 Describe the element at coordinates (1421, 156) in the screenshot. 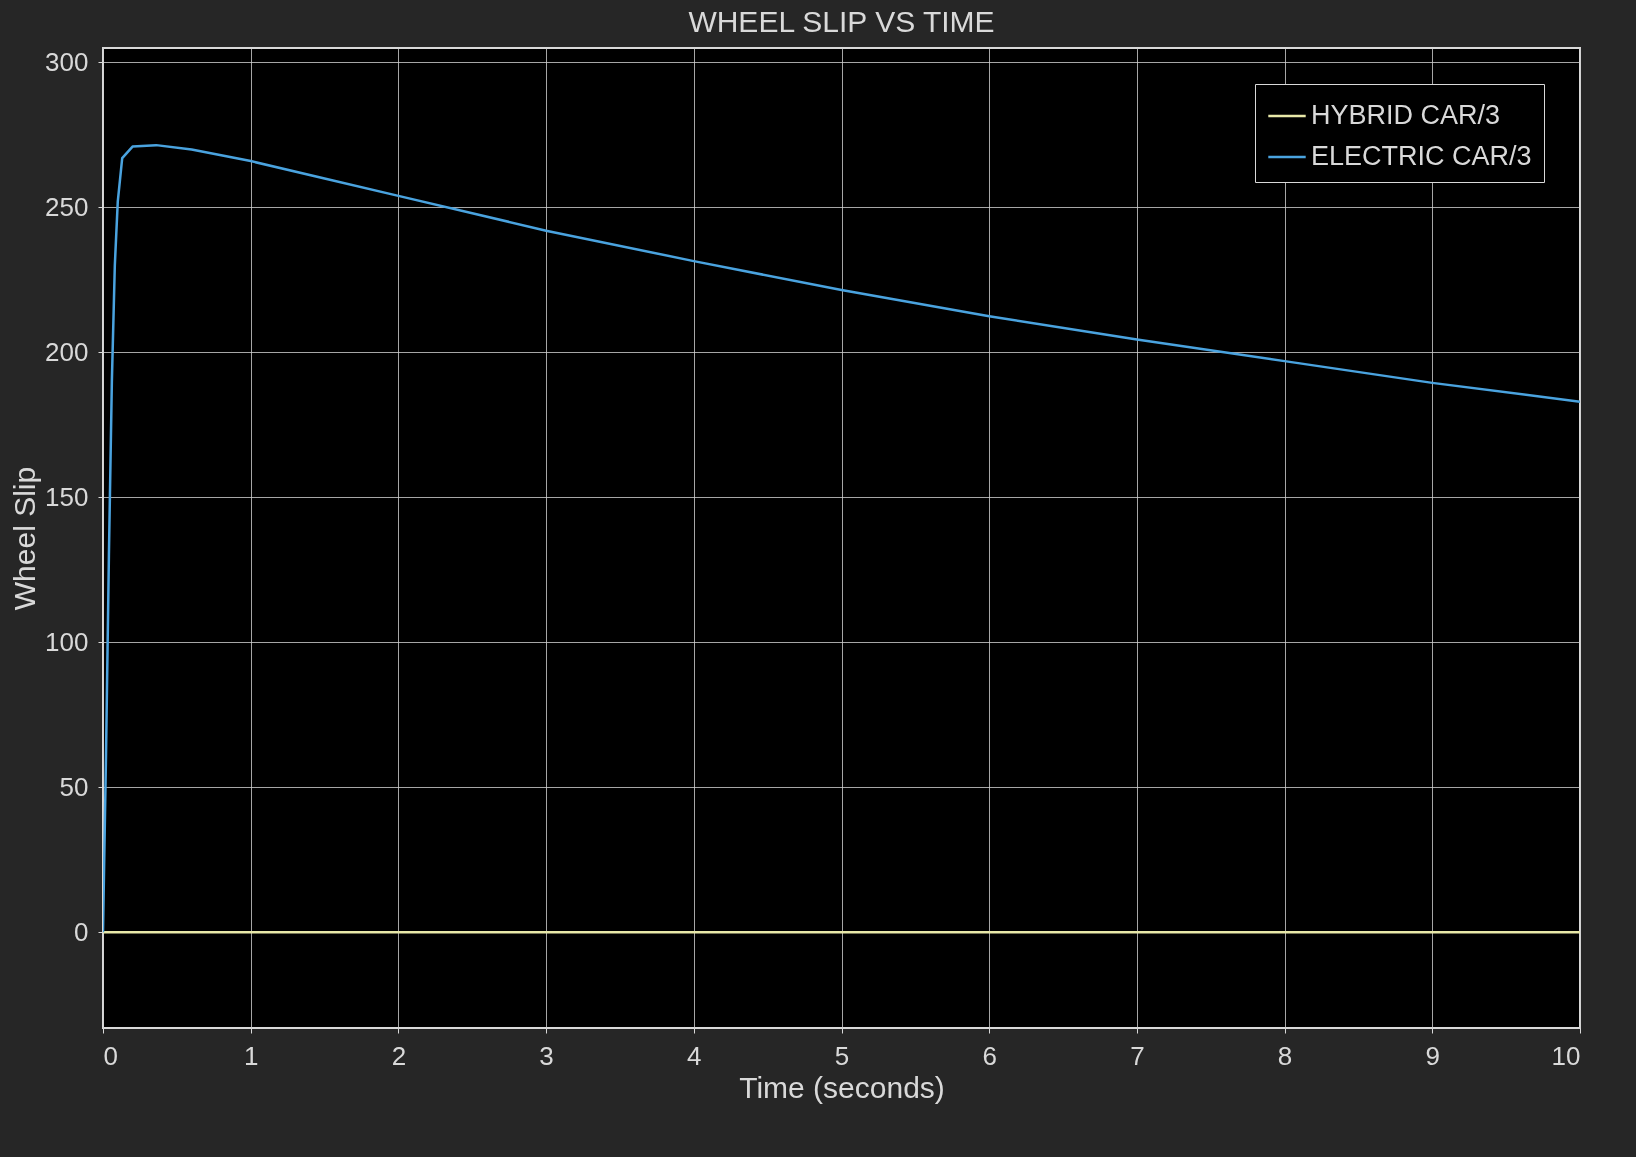

I see `legend-label: ELECTRIC CAR/3` at that location.